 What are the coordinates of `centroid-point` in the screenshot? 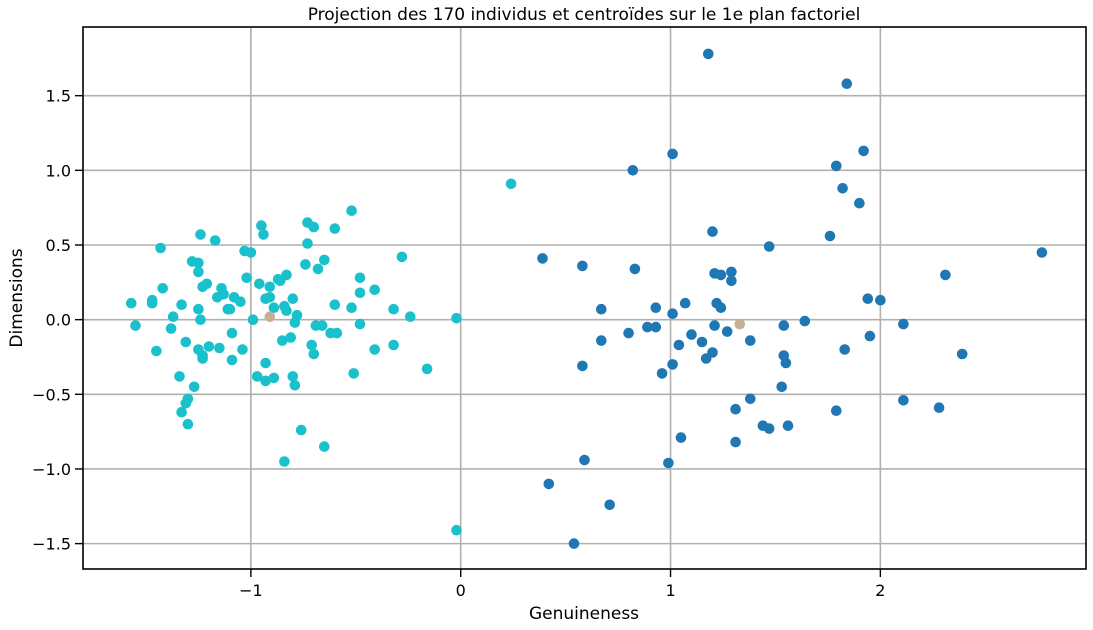 It's located at (270, 317).